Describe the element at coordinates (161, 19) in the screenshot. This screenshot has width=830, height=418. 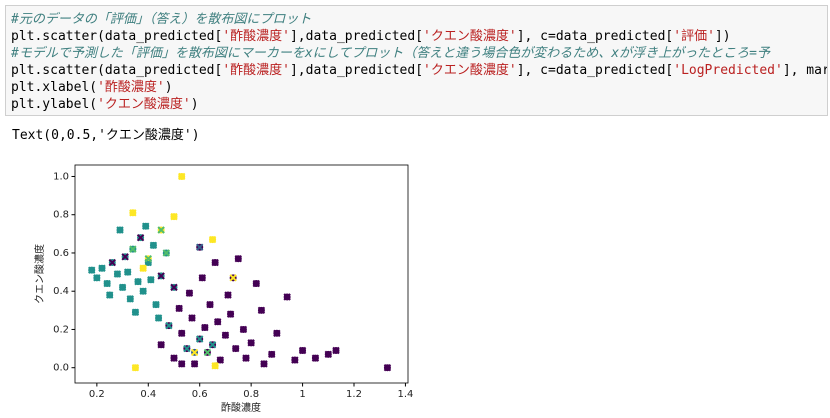
I see `code-token: #元のデータの「評価」（答え）を散布図にプロット` at that location.